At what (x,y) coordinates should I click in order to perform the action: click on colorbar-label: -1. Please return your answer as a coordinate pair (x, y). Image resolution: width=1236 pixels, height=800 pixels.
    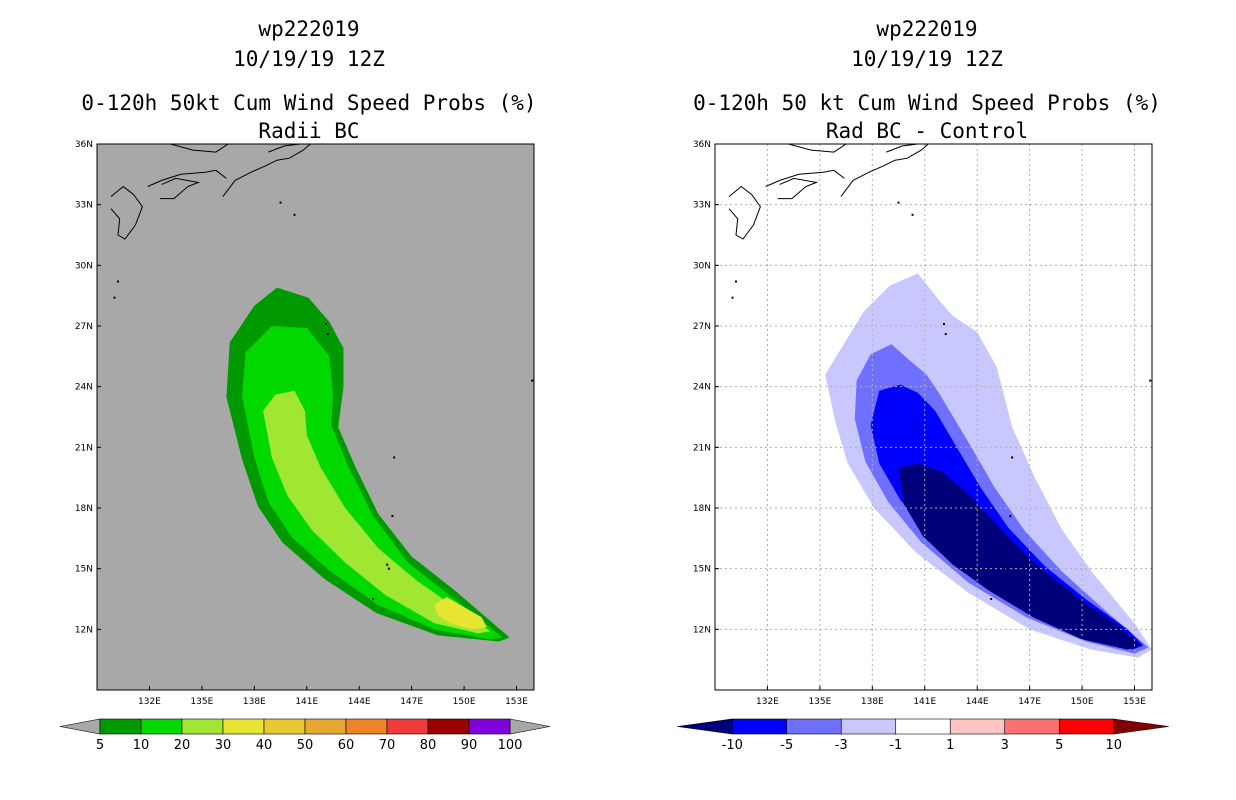
    Looking at the image, I should click on (895, 745).